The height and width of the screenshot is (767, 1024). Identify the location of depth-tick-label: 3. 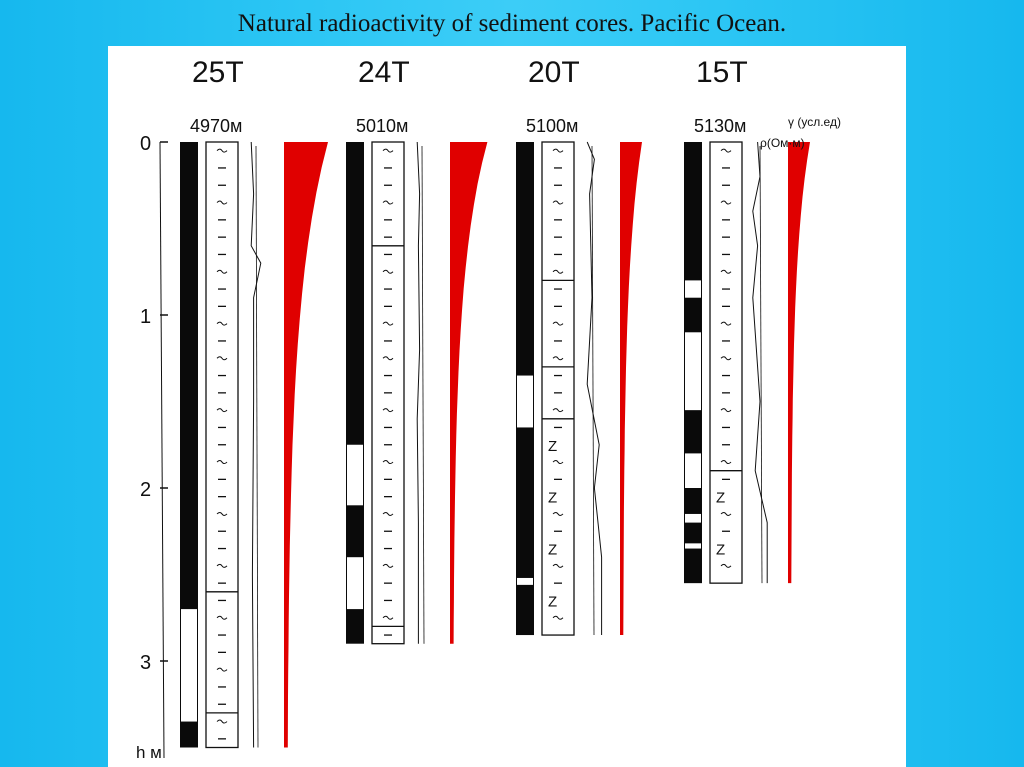
(145, 663).